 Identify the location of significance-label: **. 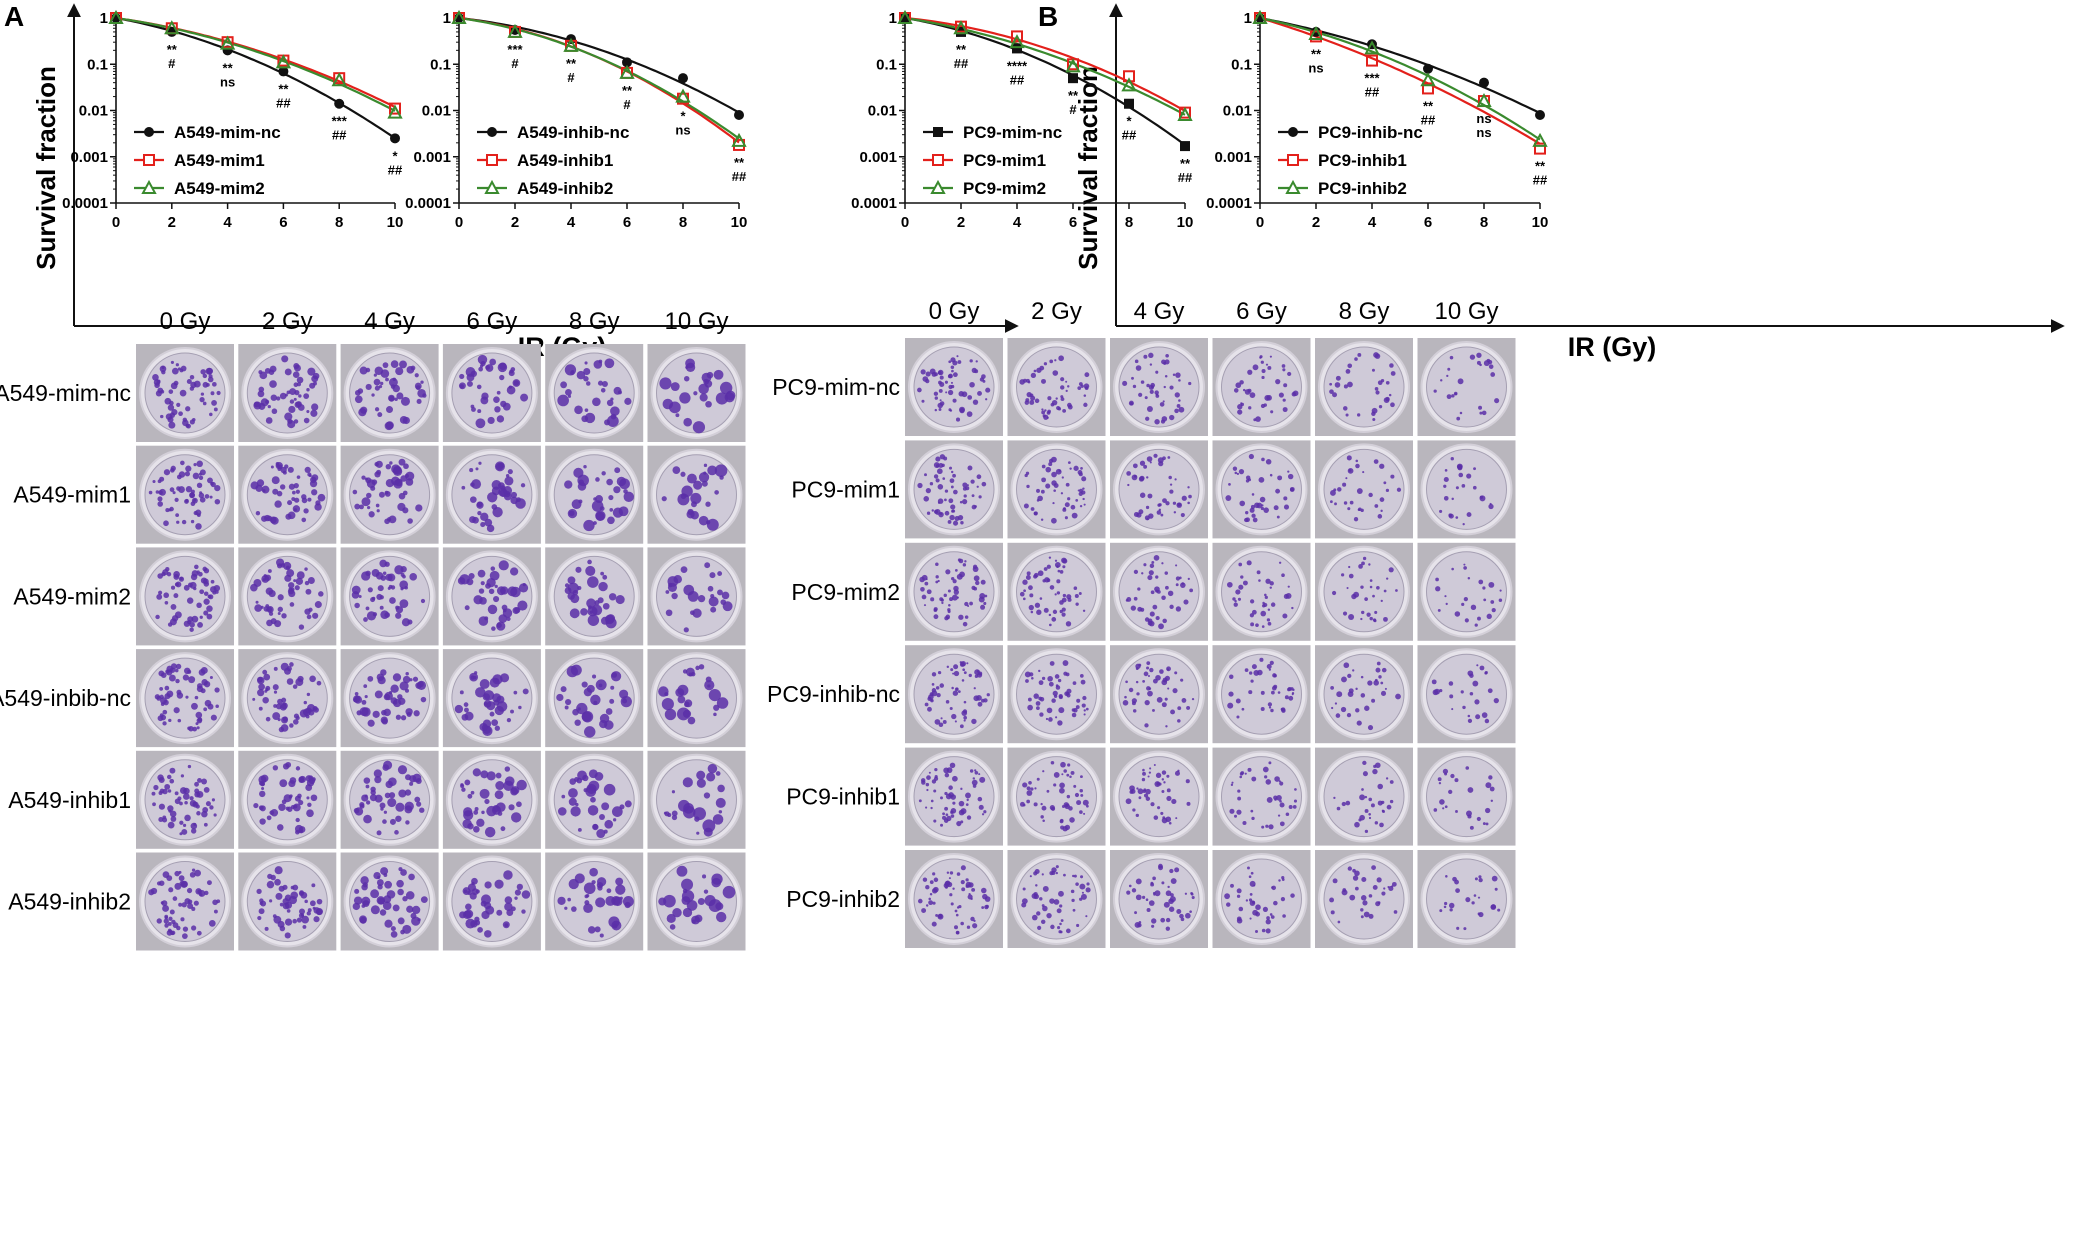
(1540, 166).